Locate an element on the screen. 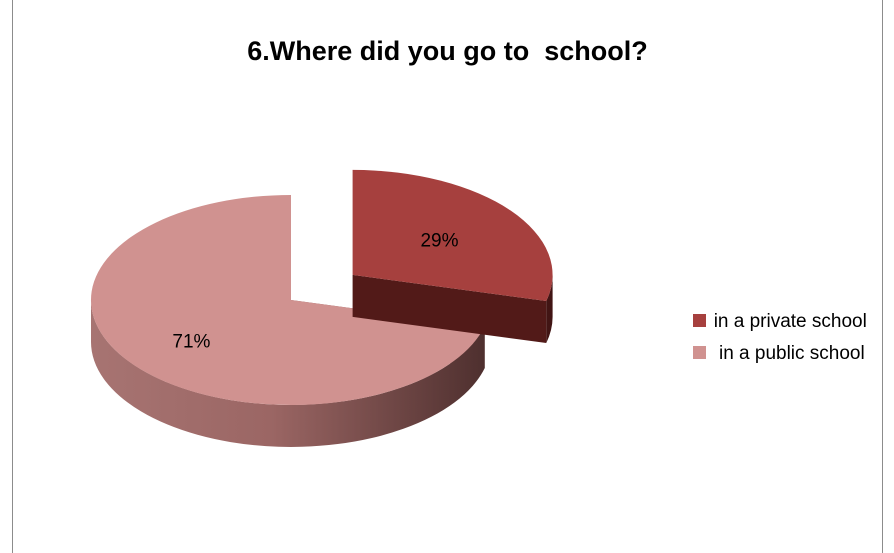 Image resolution: width=894 pixels, height=553 pixels. legend-item-private: in a private school is located at coordinates (764, 307).